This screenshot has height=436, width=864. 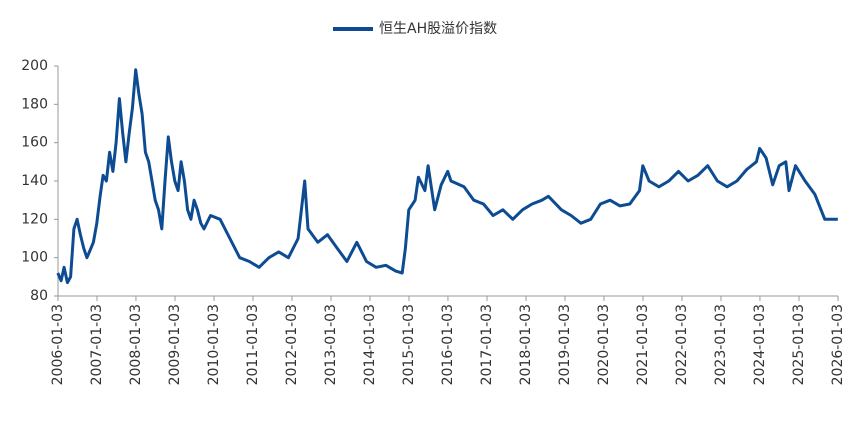 What do you see at coordinates (565, 344) in the screenshot?
I see `x-tick-label: 2019-01-03` at bounding box center [565, 344].